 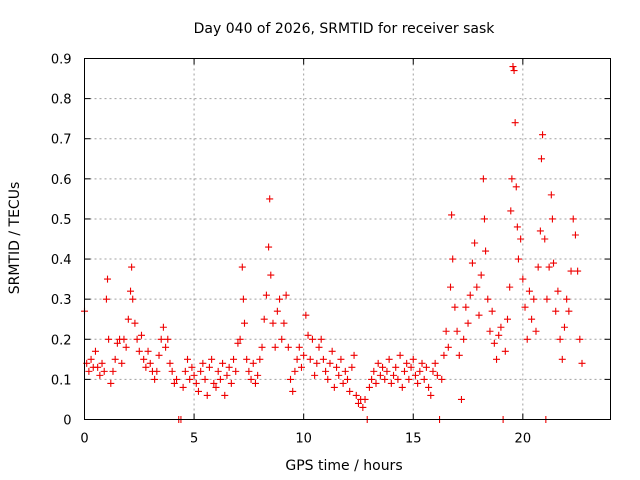 What do you see at coordinates (61, 60) in the screenshot?
I see `y-tick-label: 0.9` at bounding box center [61, 60].